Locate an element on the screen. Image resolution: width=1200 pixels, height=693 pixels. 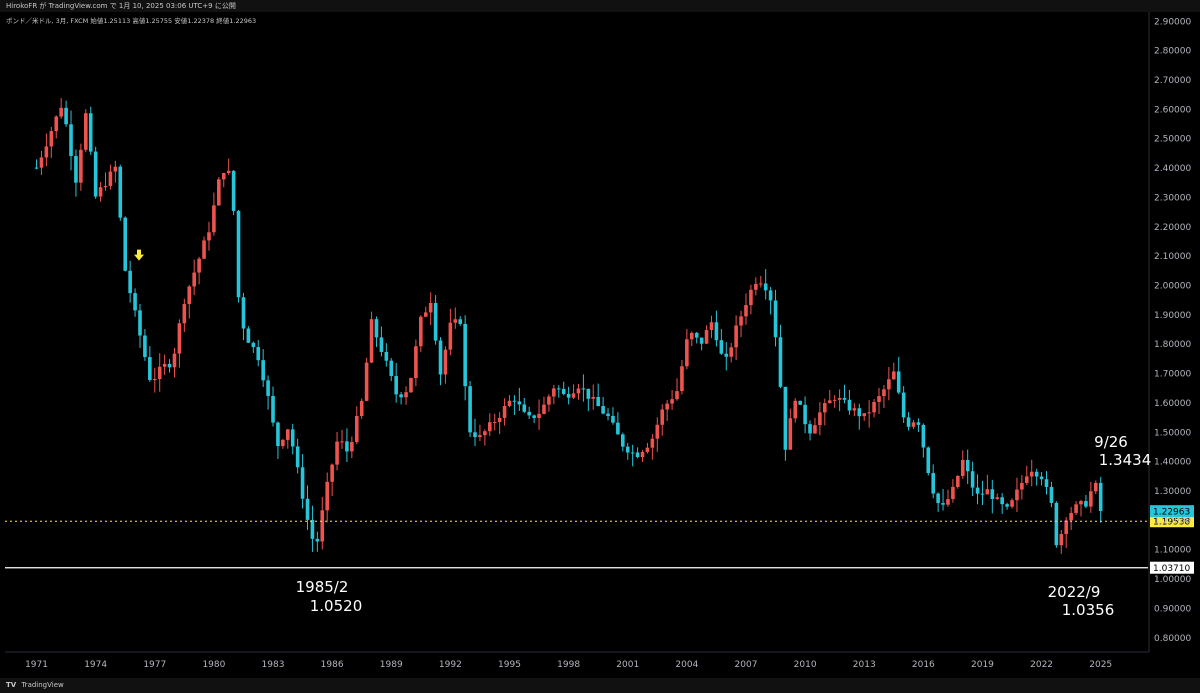
legend-close: 終値1.22963 is located at coordinates (236, 21).